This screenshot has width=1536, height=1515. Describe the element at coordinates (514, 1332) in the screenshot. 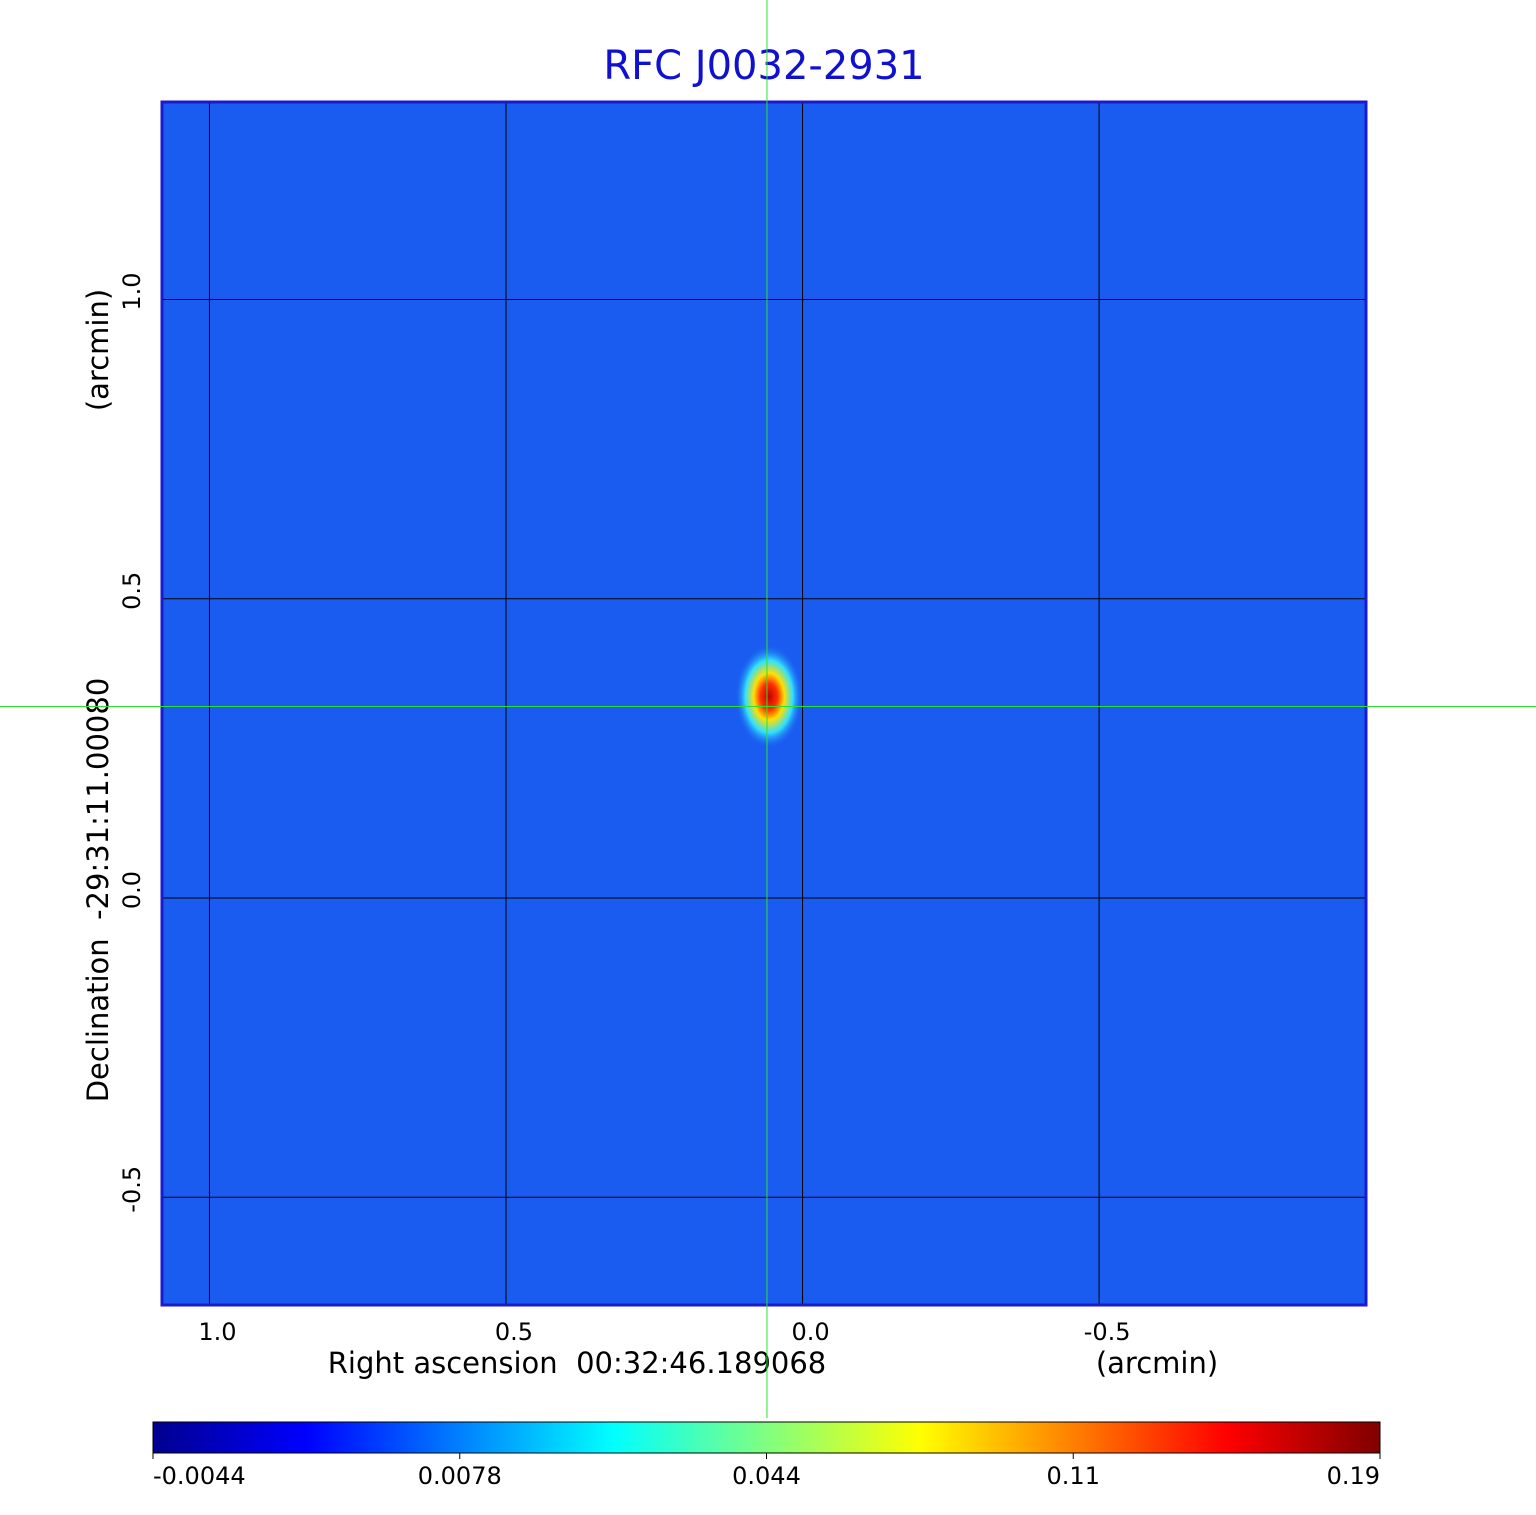

I see `x-tick-label: 0.5` at that location.